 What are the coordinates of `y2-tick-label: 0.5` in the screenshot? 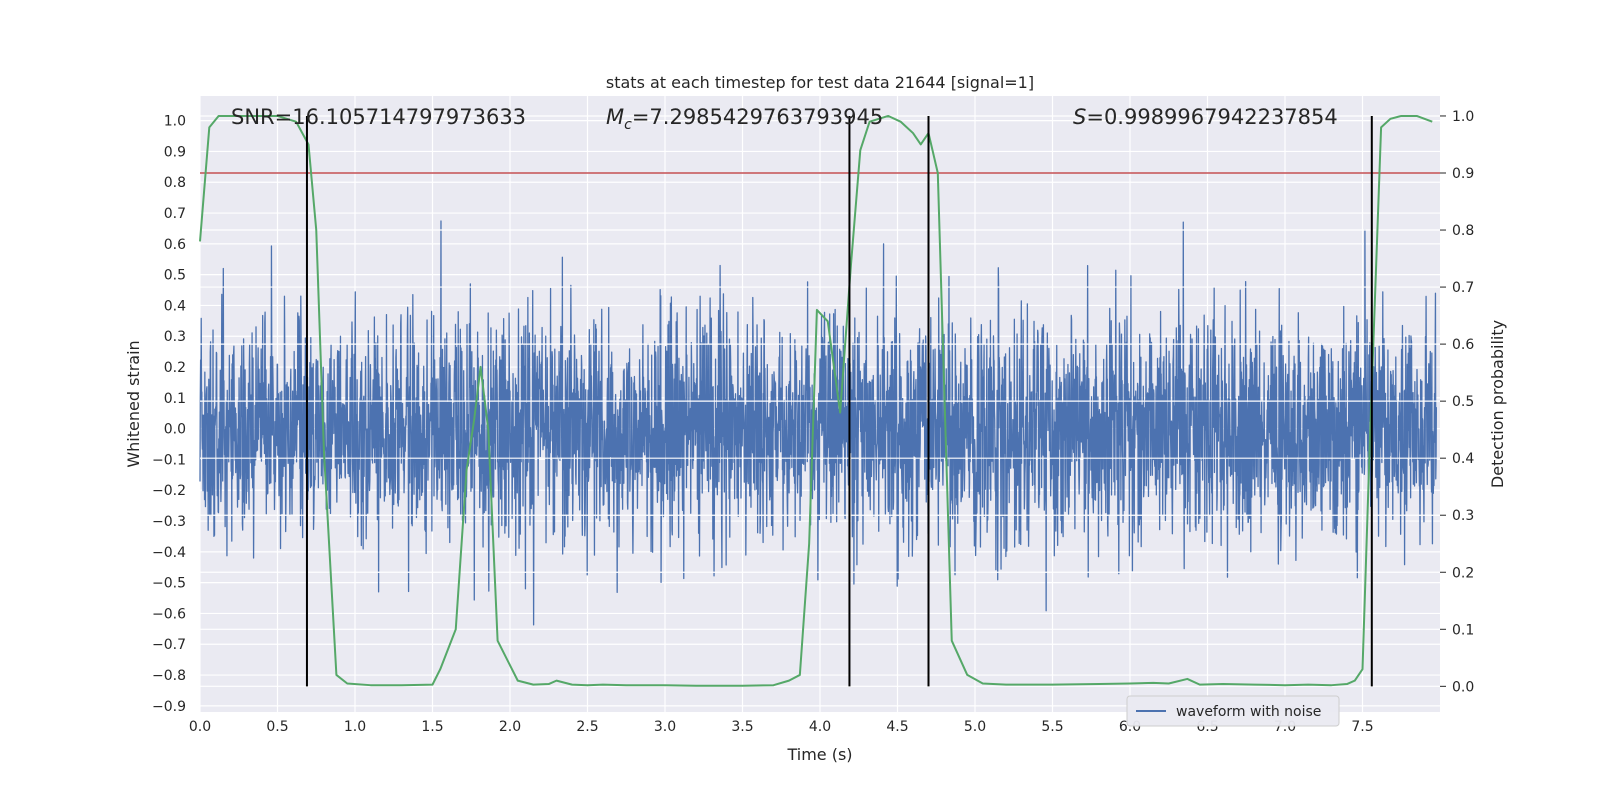 It's located at (1463, 402).